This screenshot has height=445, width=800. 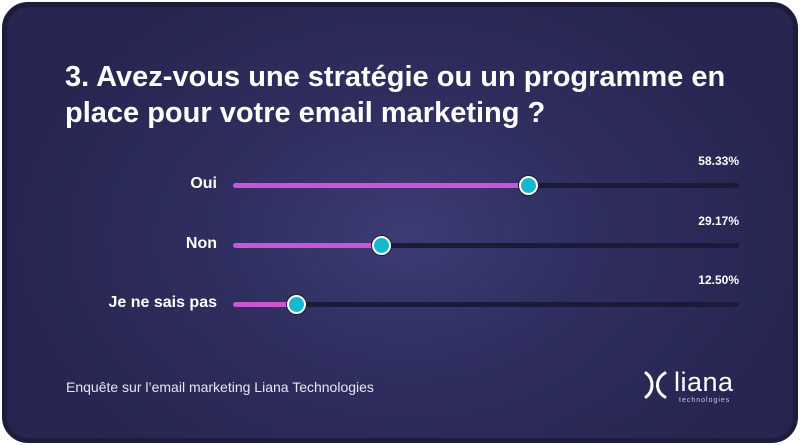 I want to click on liana-logo: liana technologies, so click(x=693, y=385).